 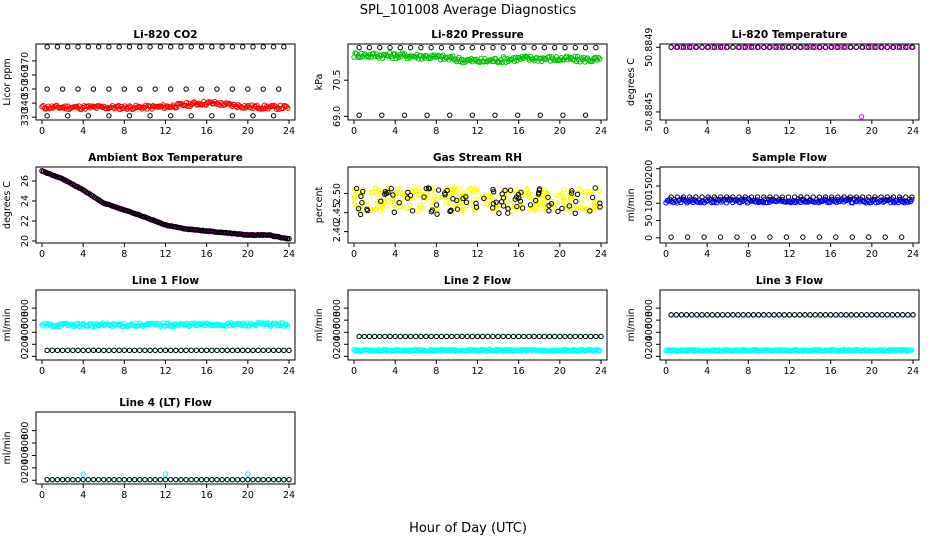 I want to click on x-tick-label: 16, so click(x=519, y=254).